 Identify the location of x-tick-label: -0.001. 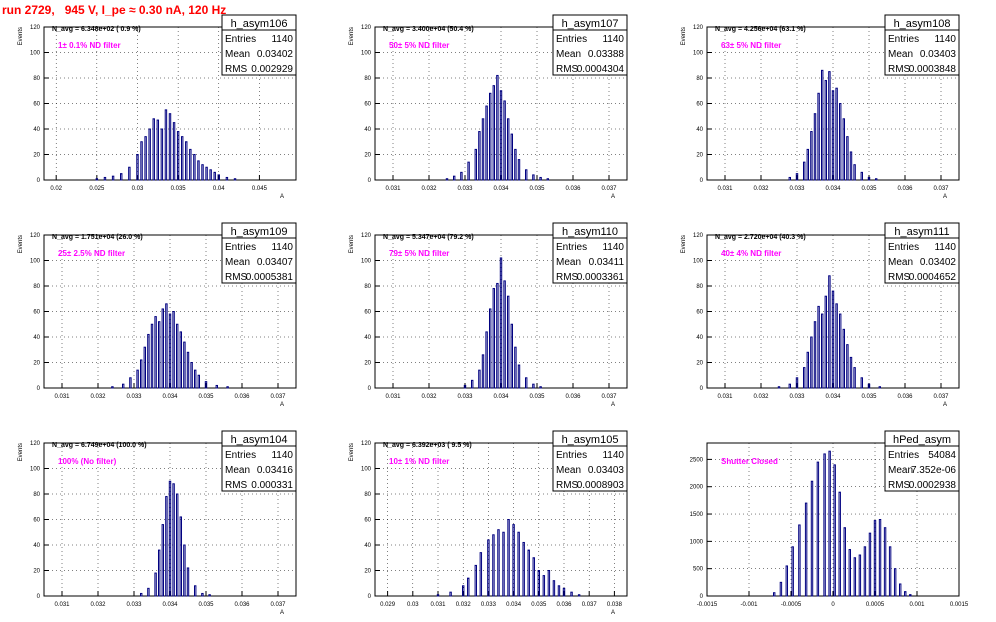
(749, 605).